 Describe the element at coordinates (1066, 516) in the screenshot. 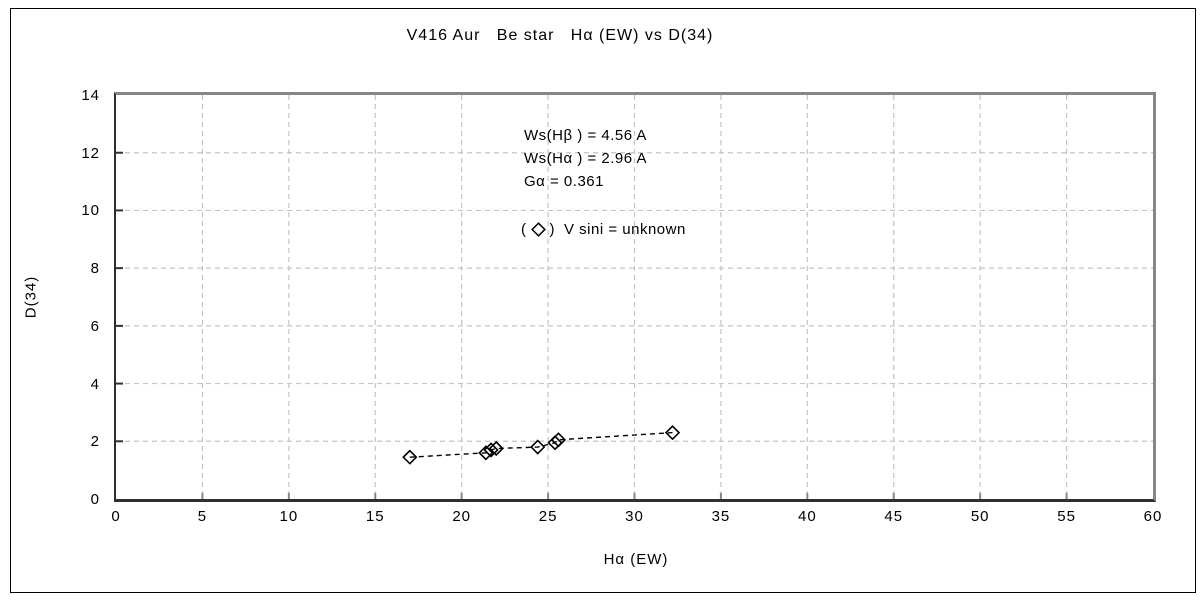

I see `x-tick-label: 55` at that location.